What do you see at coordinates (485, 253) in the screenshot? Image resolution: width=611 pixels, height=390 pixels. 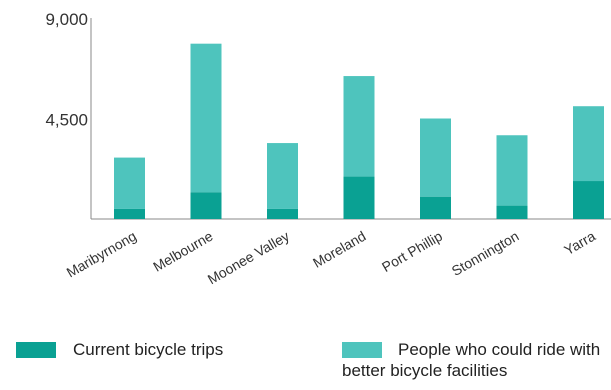 I see `x-tick-label: Stonnington` at bounding box center [485, 253].